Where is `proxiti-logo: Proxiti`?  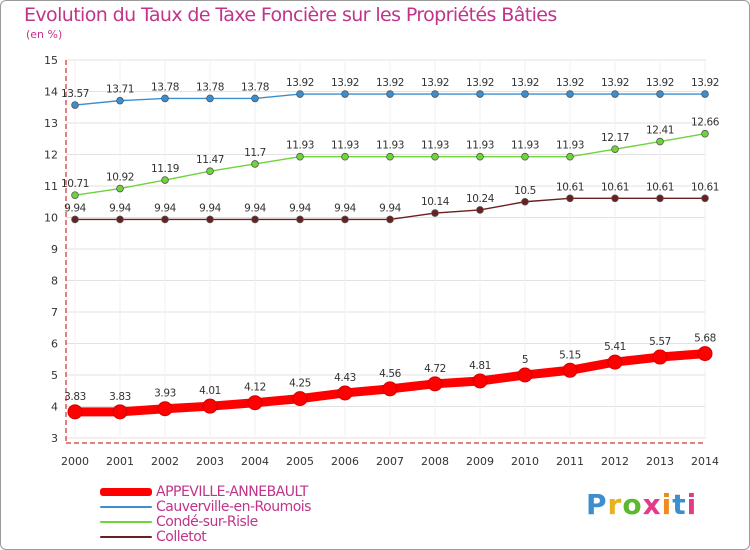 proxiti-logo: Proxiti is located at coordinates (641, 504).